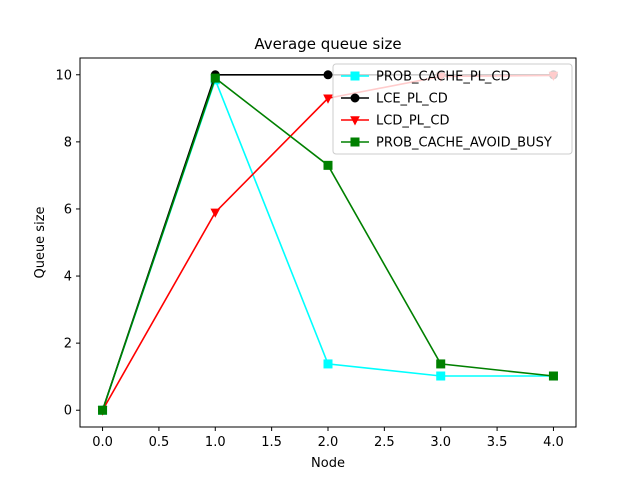 Image resolution: width=640 pixels, height=480 pixels. I want to click on y-tick-label: 2, so click(68, 344).